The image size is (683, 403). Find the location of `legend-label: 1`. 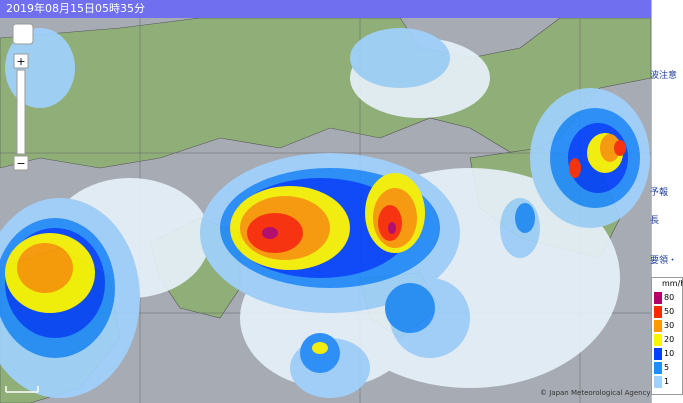

legend-label: 1 is located at coordinates (667, 381).